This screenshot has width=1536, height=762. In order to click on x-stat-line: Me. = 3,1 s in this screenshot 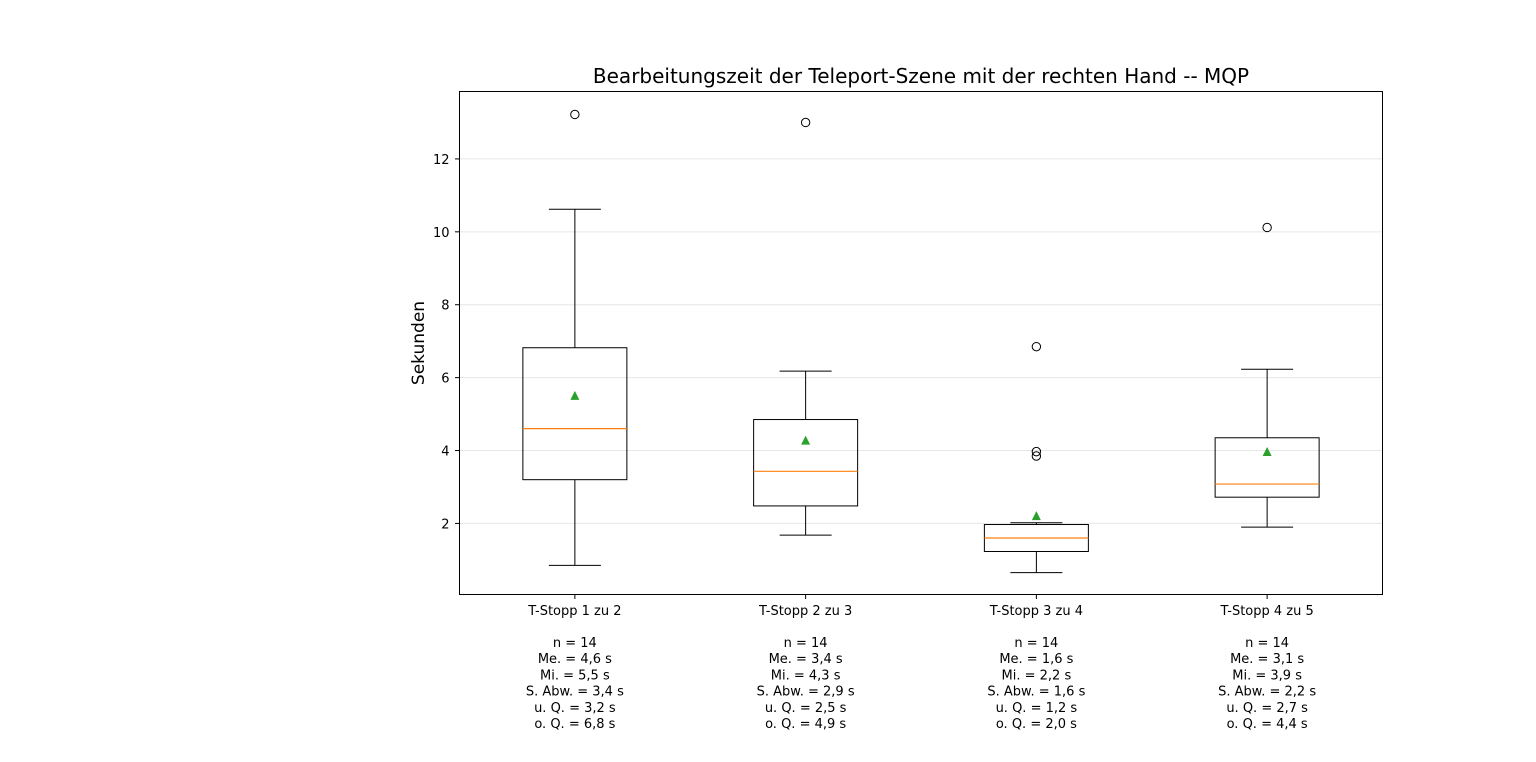, I will do `click(1267, 659)`.